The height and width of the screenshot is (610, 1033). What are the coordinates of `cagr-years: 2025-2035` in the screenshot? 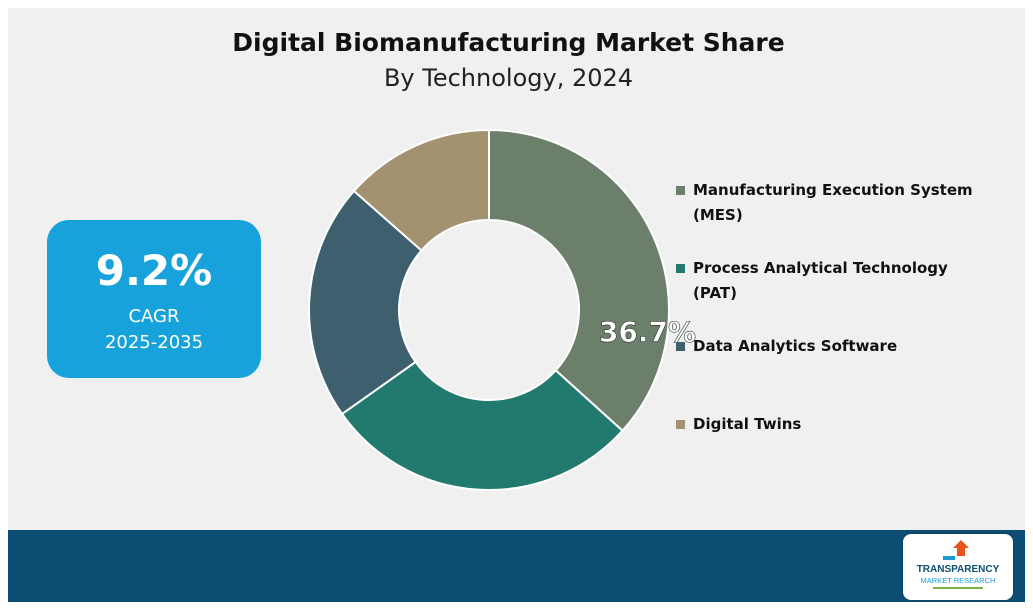 It's located at (154, 342).